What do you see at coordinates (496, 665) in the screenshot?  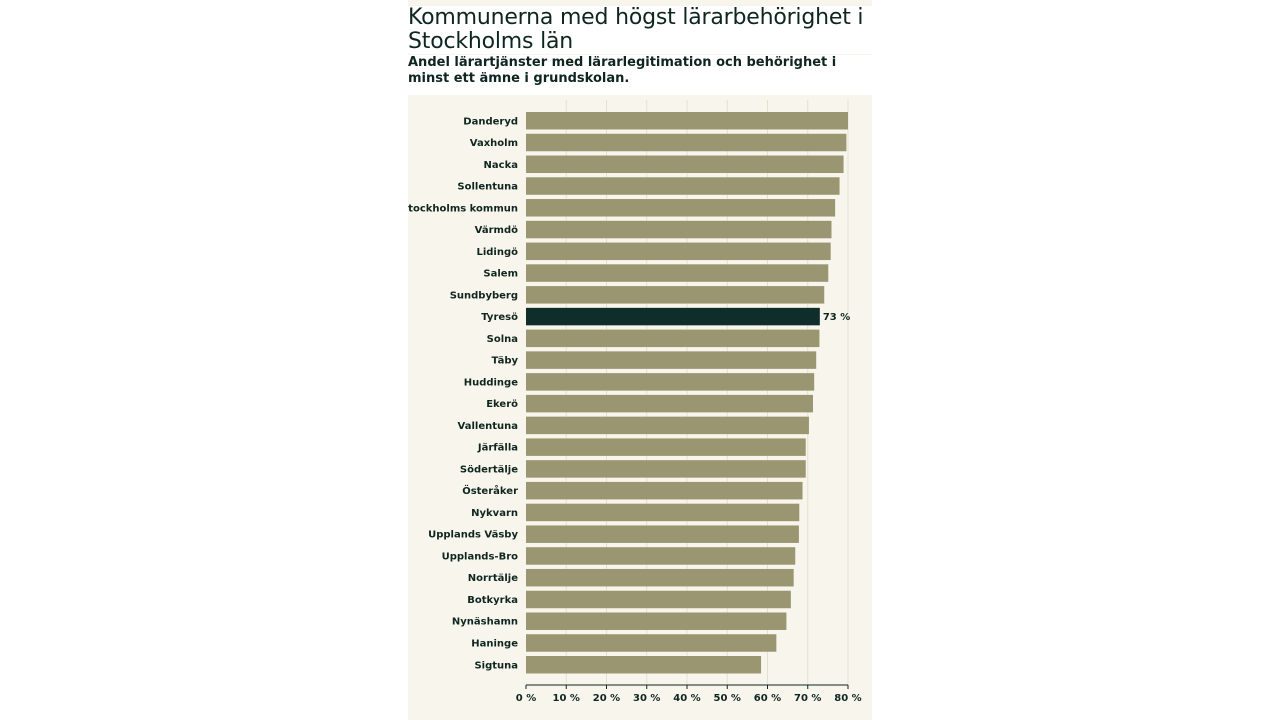 I see `category-label: Sigtuna` at bounding box center [496, 665].